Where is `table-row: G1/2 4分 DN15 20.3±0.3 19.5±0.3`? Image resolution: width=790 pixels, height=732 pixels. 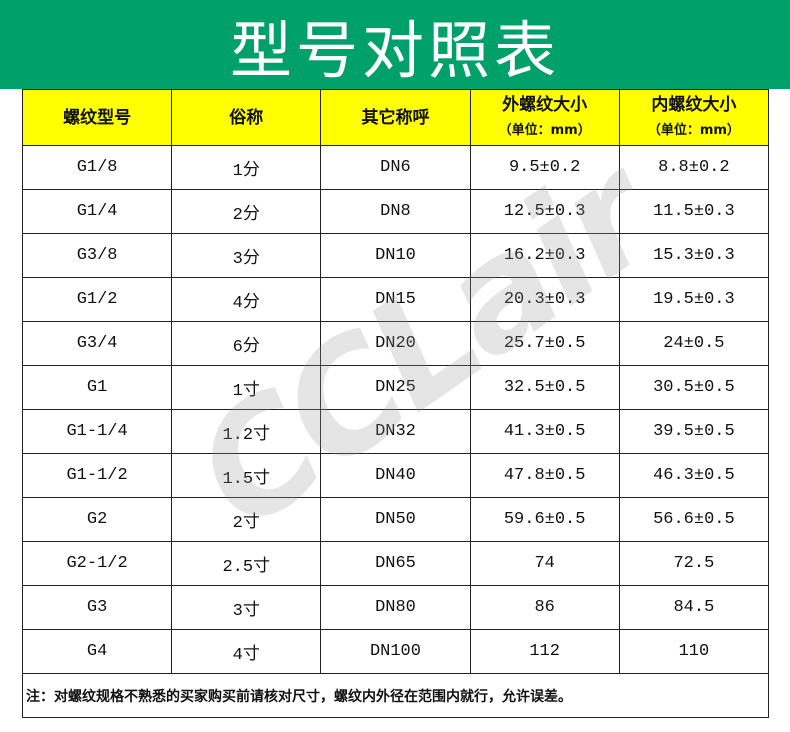 table-row: G1/2 4分 DN15 20.3±0.3 19.5±0.3 is located at coordinates (395, 299).